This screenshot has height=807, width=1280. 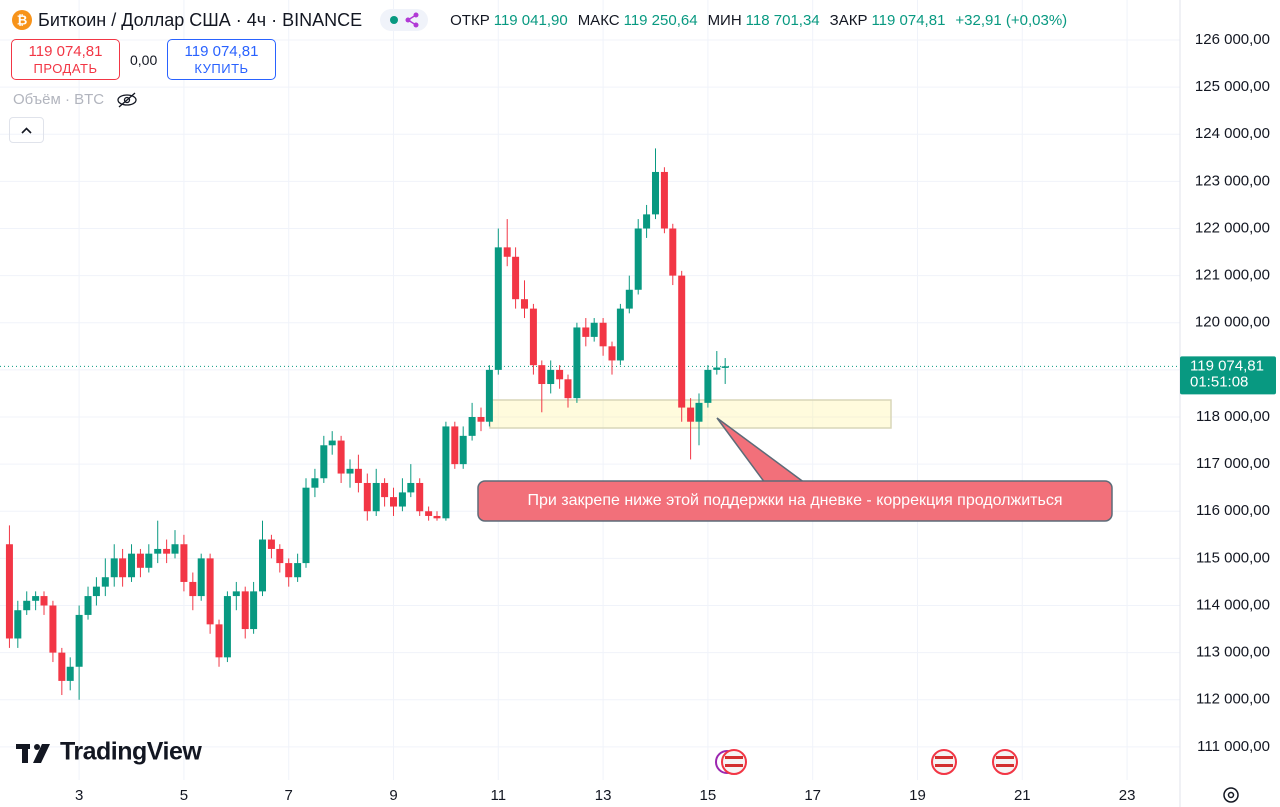 I want to click on callout, so click(x=795, y=501).